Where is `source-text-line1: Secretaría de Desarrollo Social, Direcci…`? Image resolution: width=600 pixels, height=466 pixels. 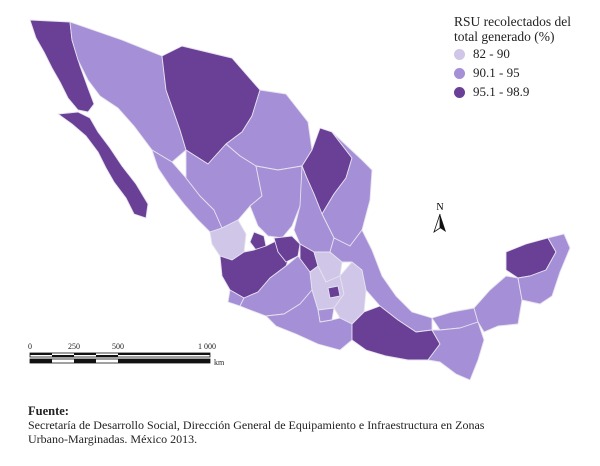
source-text-line1: Secretaría de Desarrollo Social, Direcci… is located at coordinates (256, 425).